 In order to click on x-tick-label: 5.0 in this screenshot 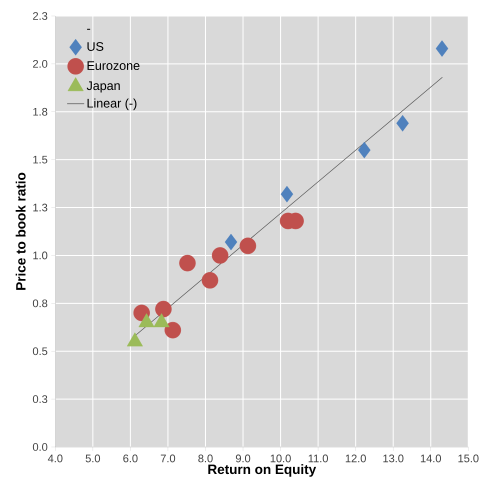, I will do `click(93, 458)`.